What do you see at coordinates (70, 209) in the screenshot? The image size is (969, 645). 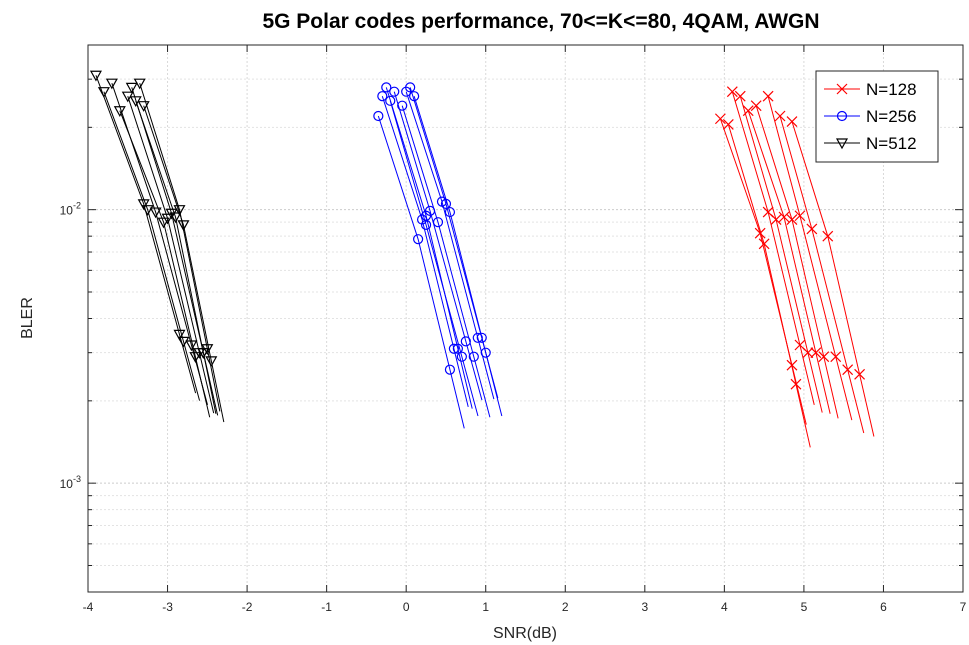 I see `y-tick-label: 10⁻²` at bounding box center [70, 209].